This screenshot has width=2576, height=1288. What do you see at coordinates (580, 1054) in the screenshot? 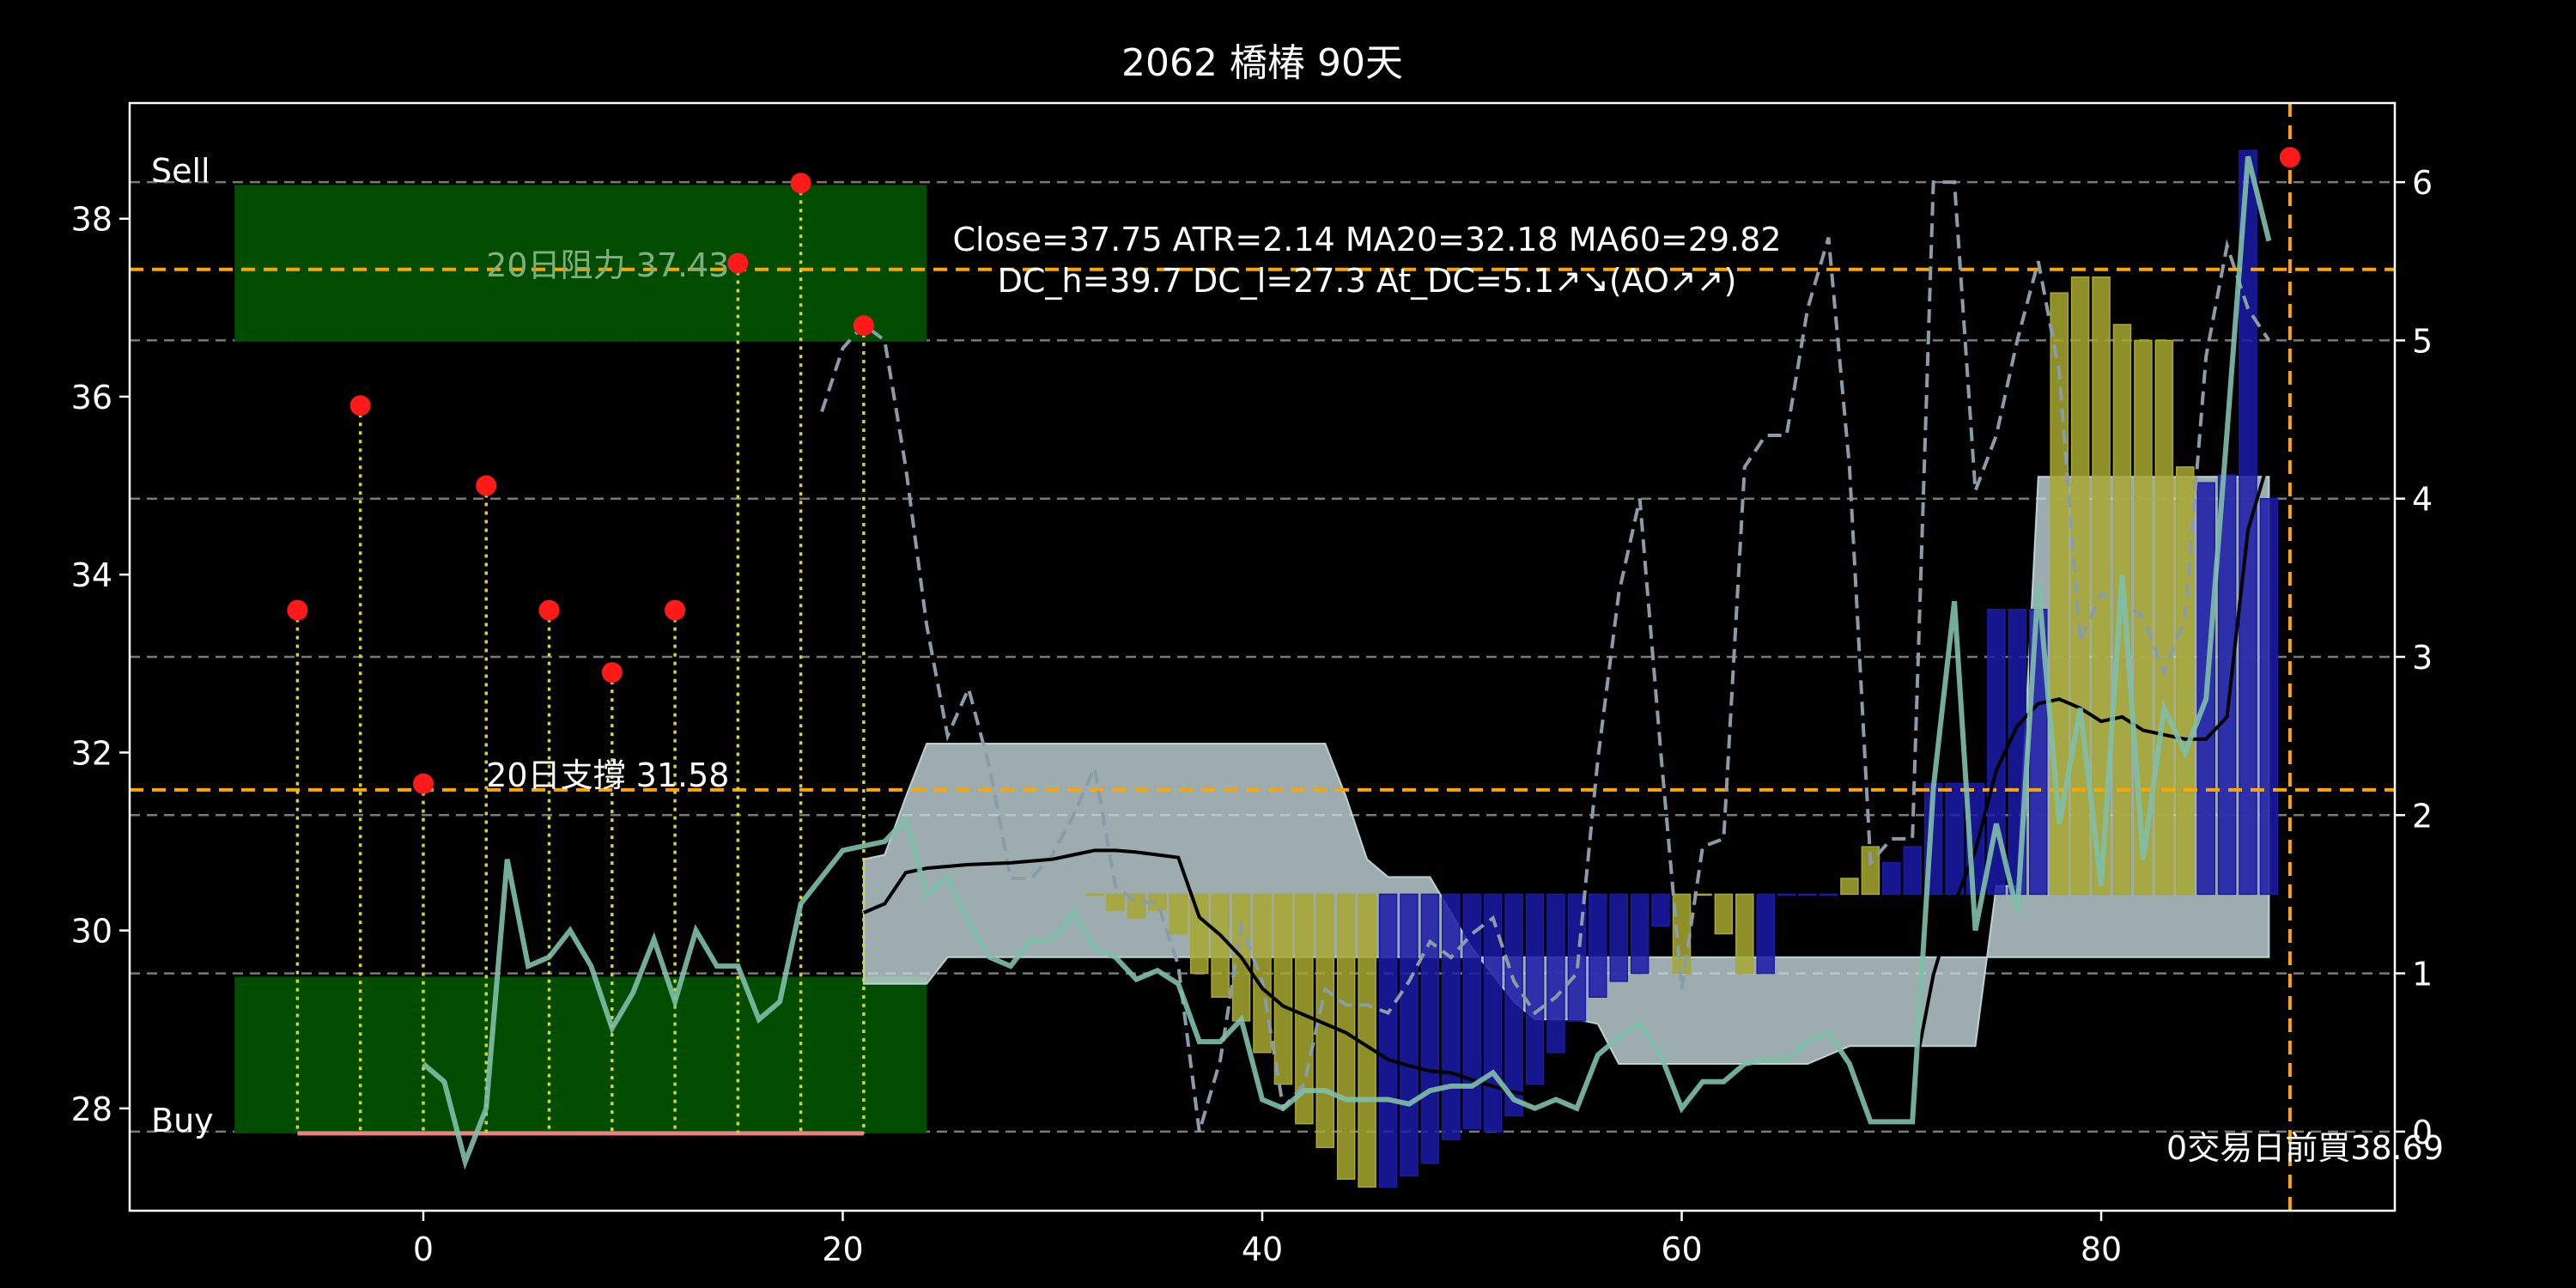
I see `buy-zone` at bounding box center [580, 1054].